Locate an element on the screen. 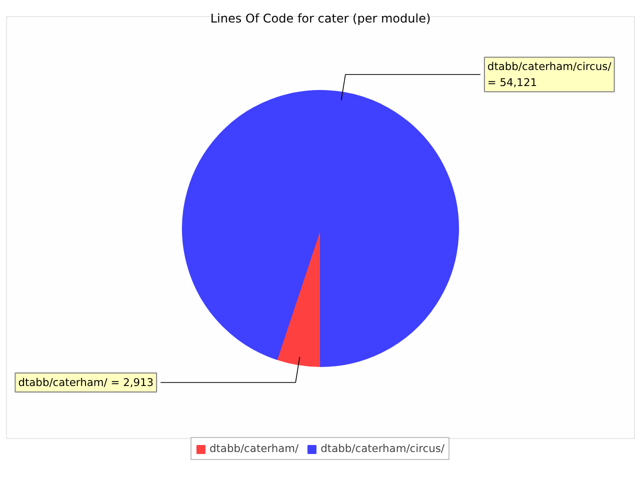 The image size is (640, 480). chart-title: Lines Of Code for cater (per module) is located at coordinates (320, 19).